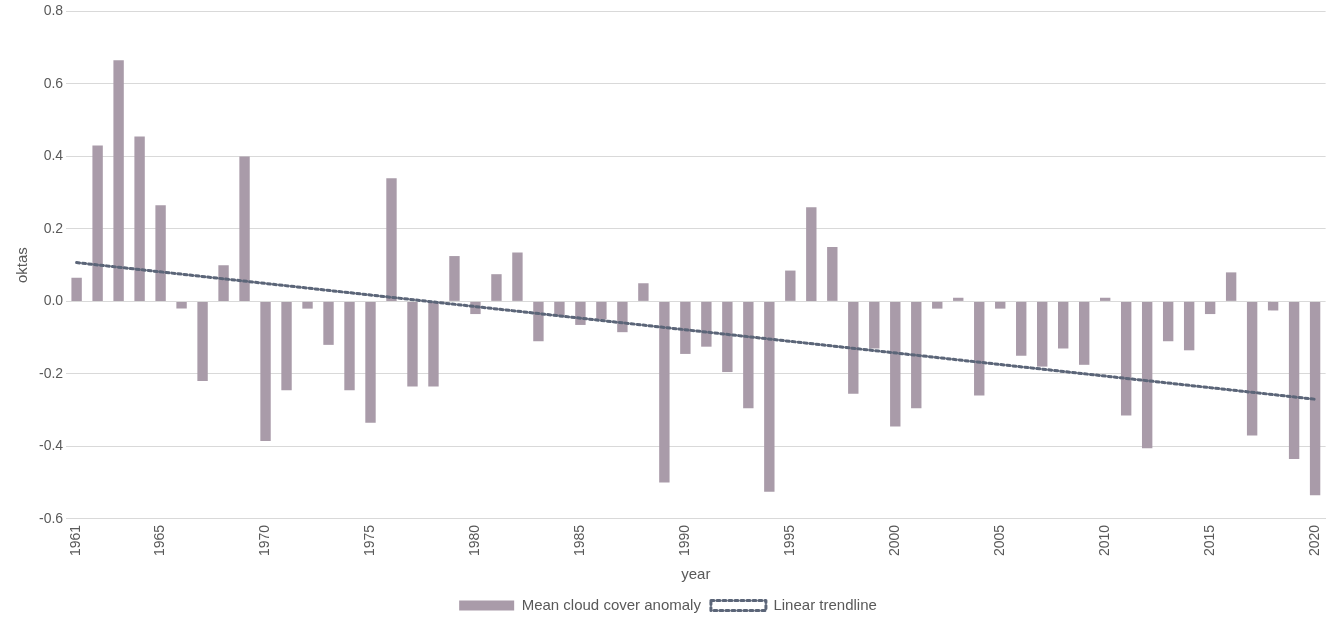  What do you see at coordinates (22, 265) in the screenshot?
I see `y-axis-title: oktas` at bounding box center [22, 265].